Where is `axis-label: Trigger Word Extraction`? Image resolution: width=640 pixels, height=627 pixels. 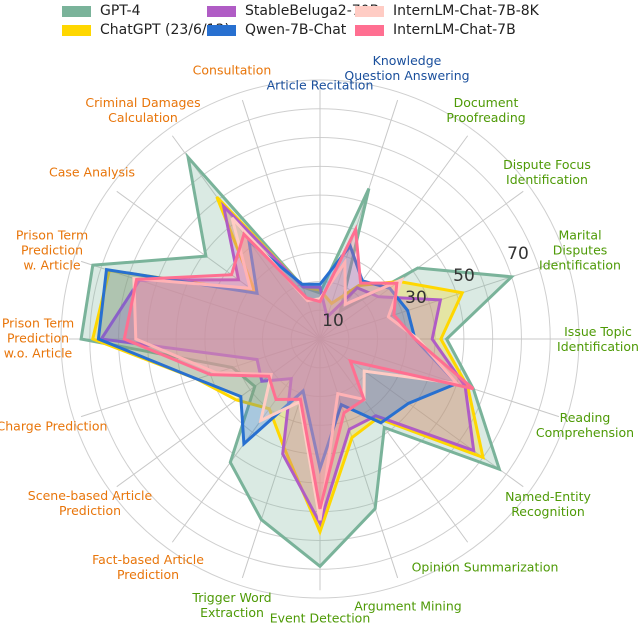
axis-label: Trigger Word Extraction is located at coordinates (232, 605).